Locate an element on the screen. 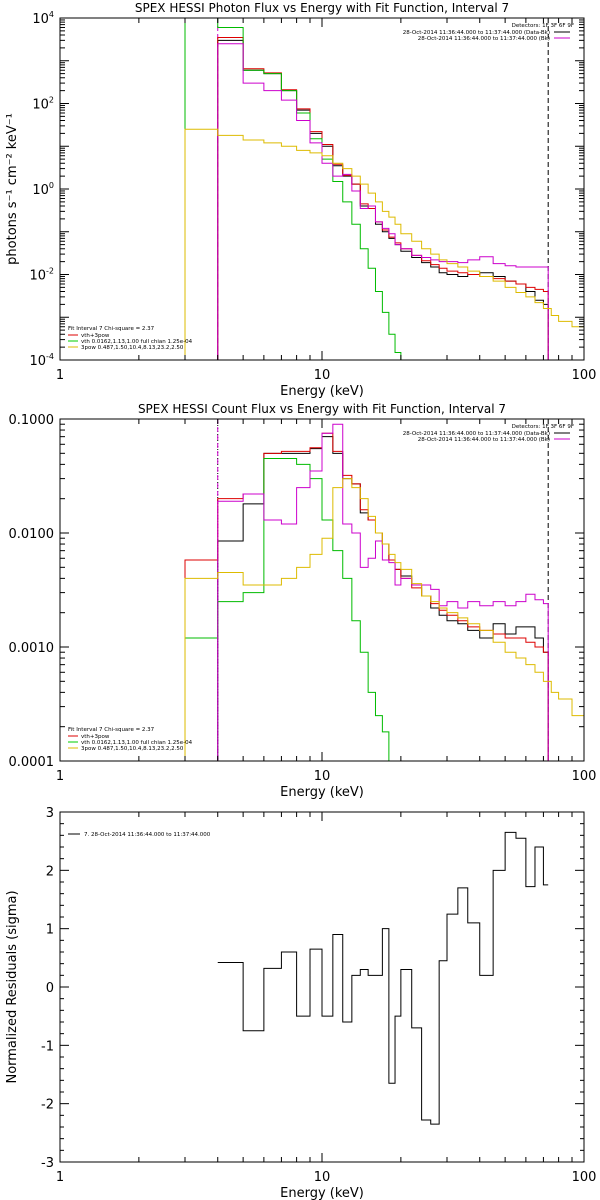 The height and width of the screenshot is (1200, 600). y-tick-label: 10⁻⁴ is located at coordinates (41, 360).